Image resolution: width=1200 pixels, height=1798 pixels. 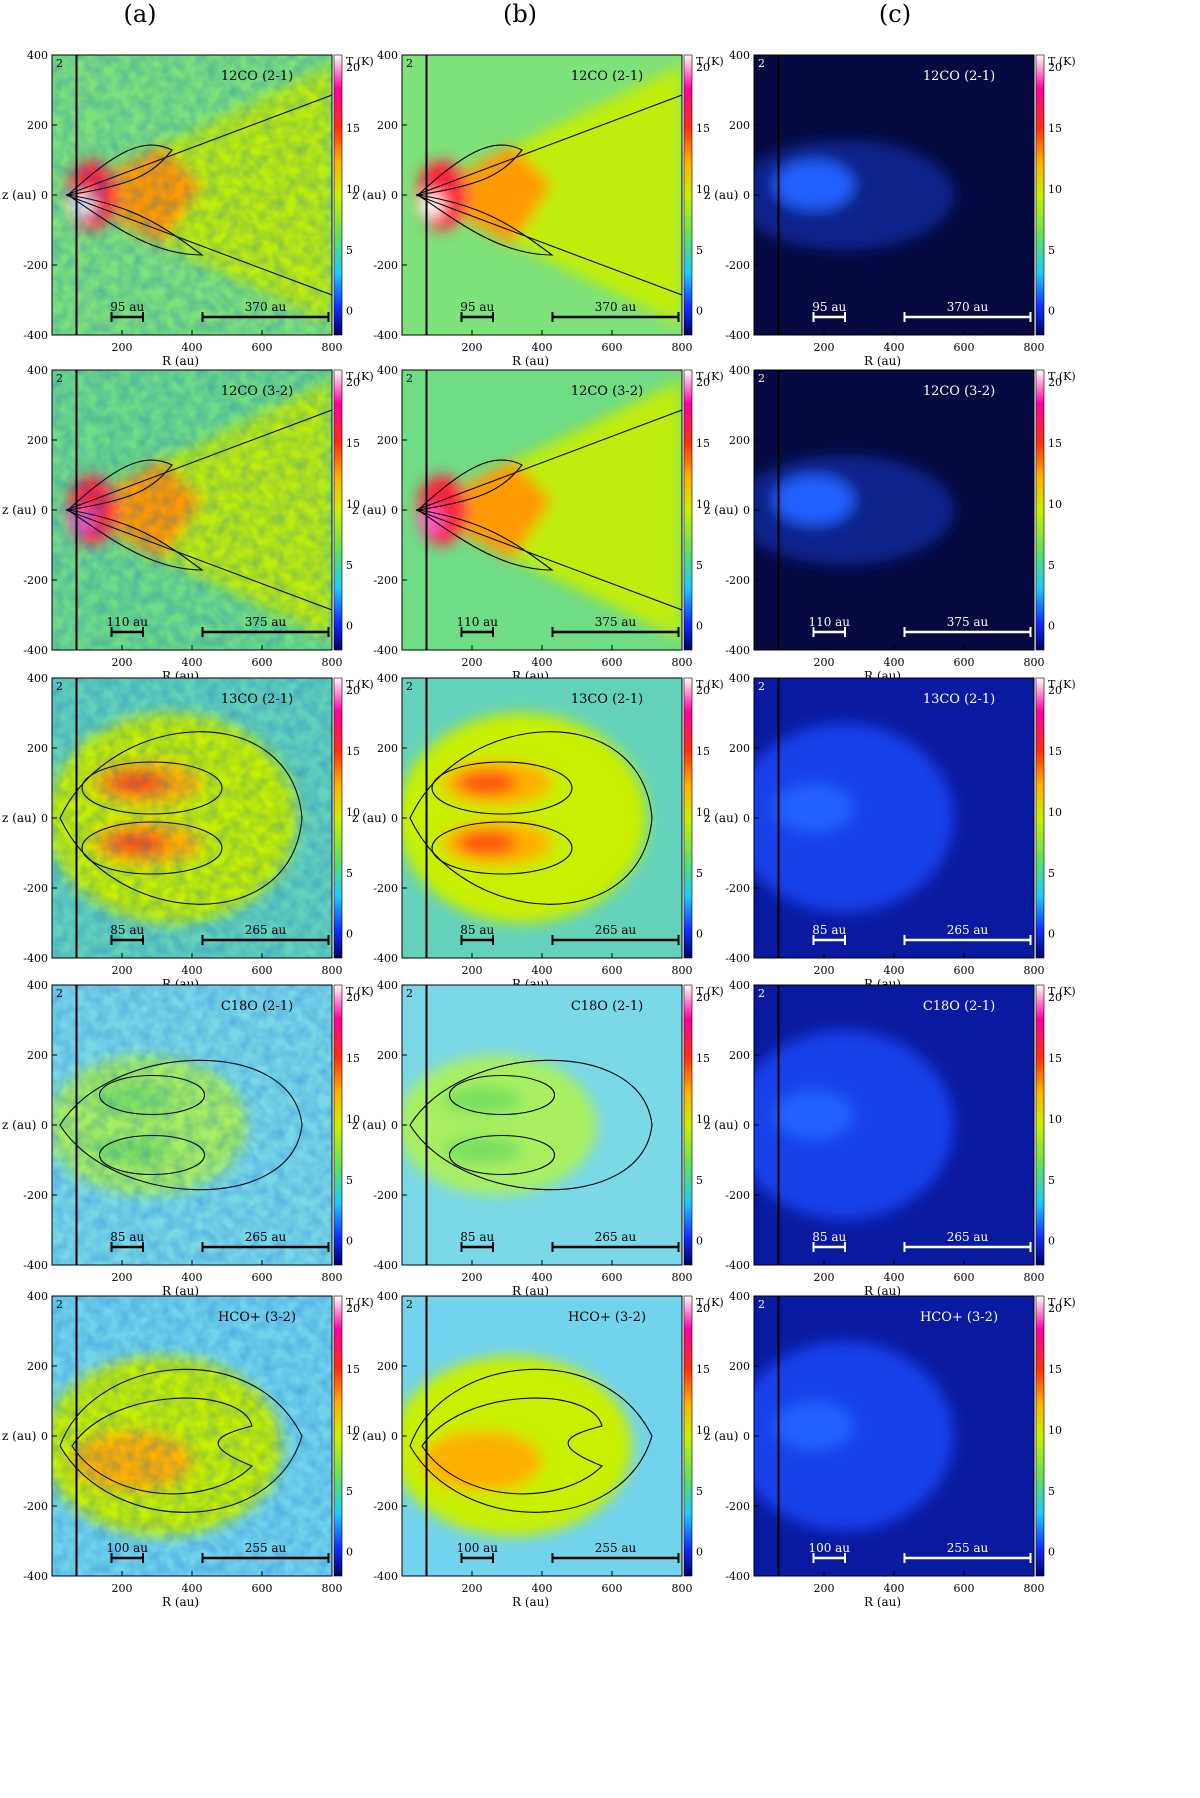 What do you see at coordinates (607, 699) in the screenshot?
I see `panel-title: 13CO (2-1)` at bounding box center [607, 699].